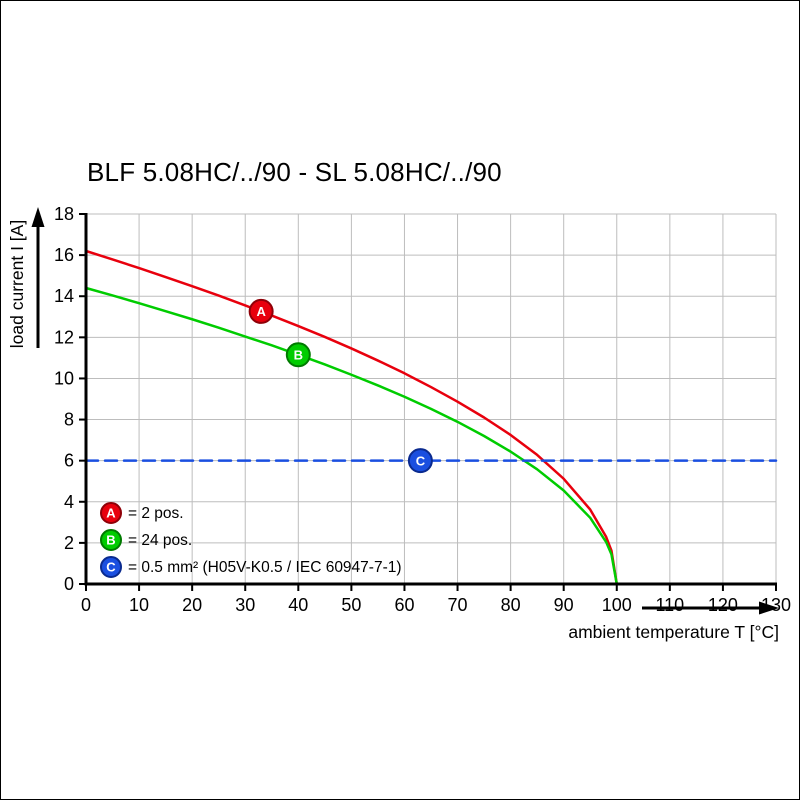 Image resolution: width=800 pixels, height=800 pixels. I want to click on legend-badge-letter: A, so click(111, 512).